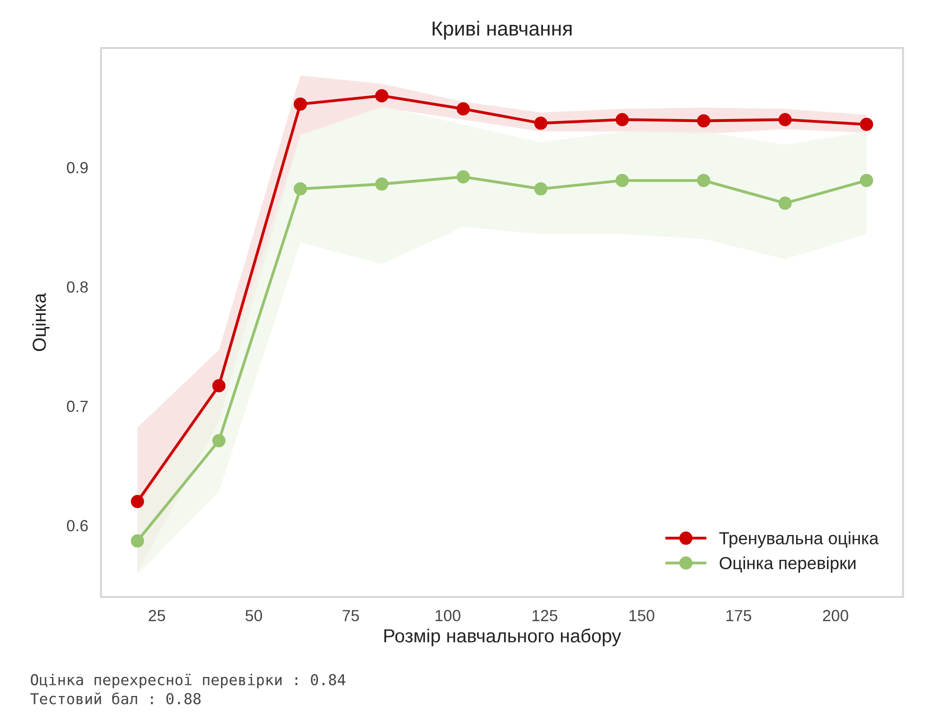 The image size is (927, 718). Describe the element at coordinates (799, 540) in the screenshot. I see `legend-label: Тренувальна оцінка` at that location.